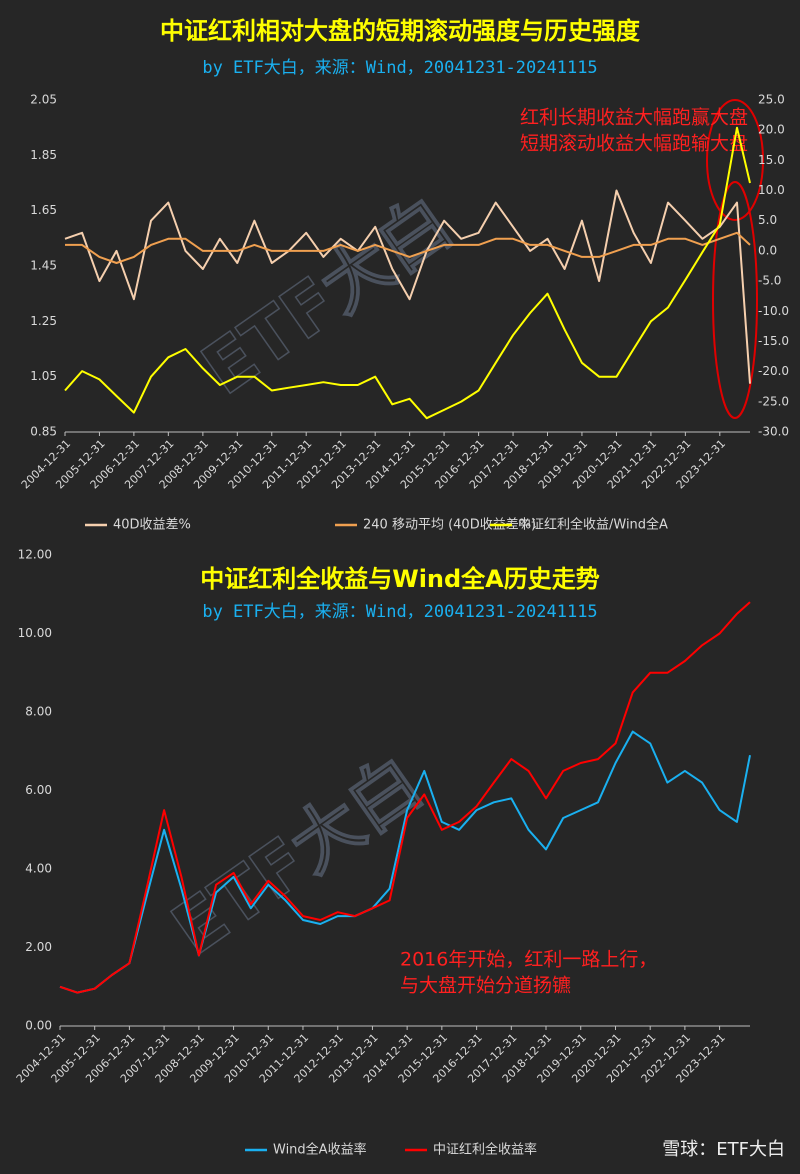  What do you see at coordinates (38, 712) in the screenshot?
I see `y-tick-label: 8.00` at bounding box center [38, 712].